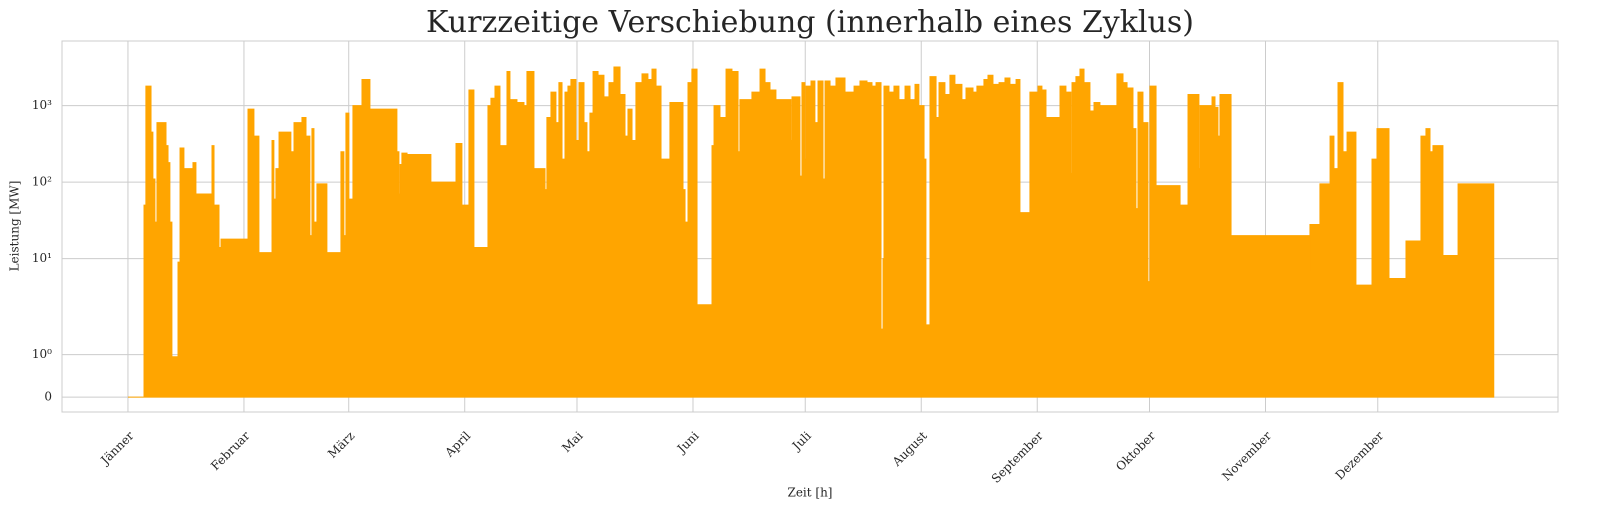 This screenshot has height=529, width=1622. What do you see at coordinates (117, 449) in the screenshot?
I see `x-tick-label: Jänner` at bounding box center [117, 449].